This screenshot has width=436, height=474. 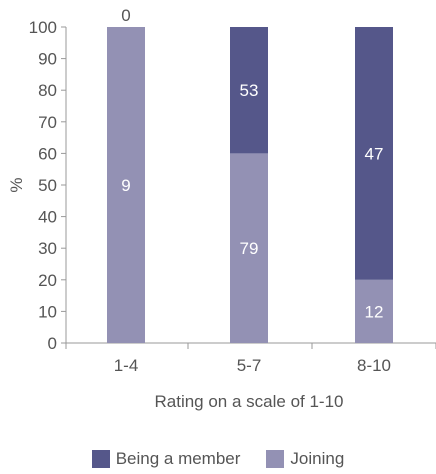 What do you see at coordinates (249, 365) in the screenshot?
I see `x-tick-label: 5-7` at bounding box center [249, 365].